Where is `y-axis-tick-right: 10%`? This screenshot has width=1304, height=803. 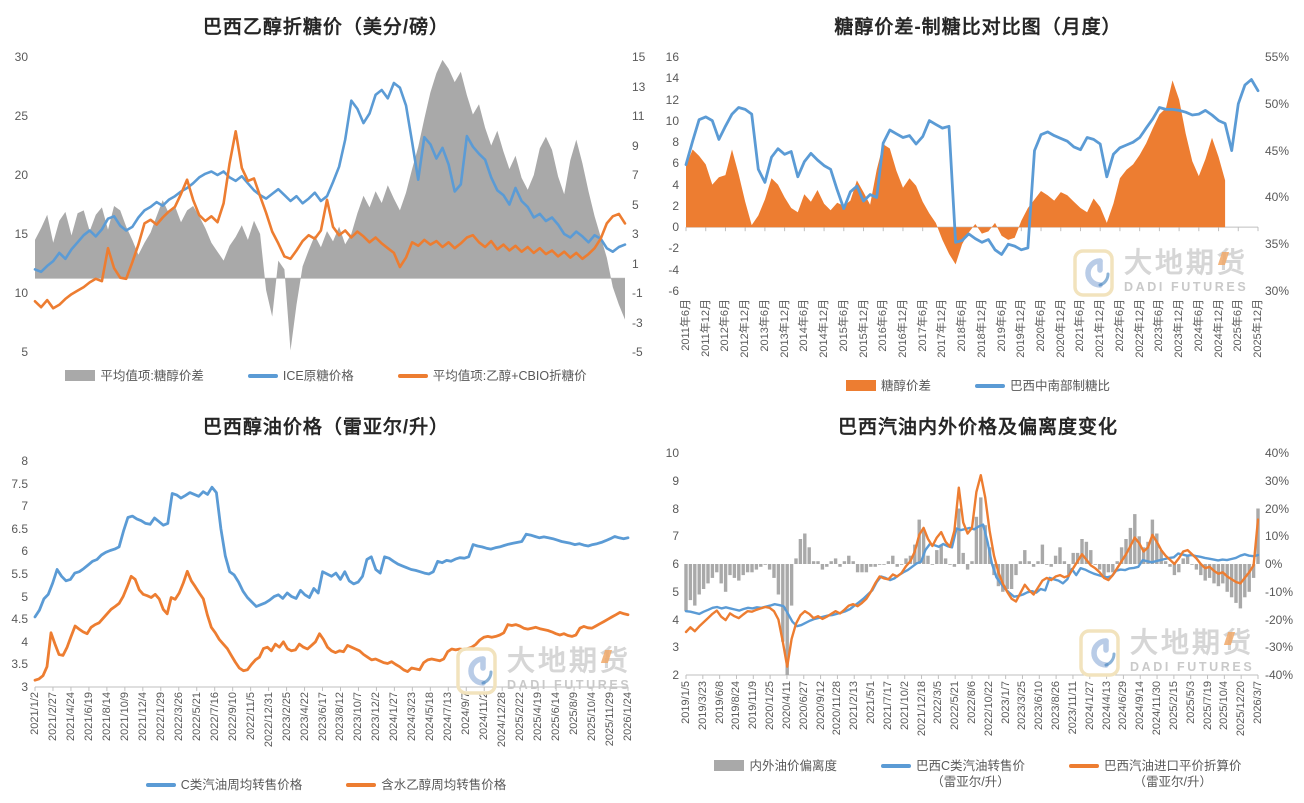 y-axis-tick-right: 10% is located at coordinates (1277, 536).